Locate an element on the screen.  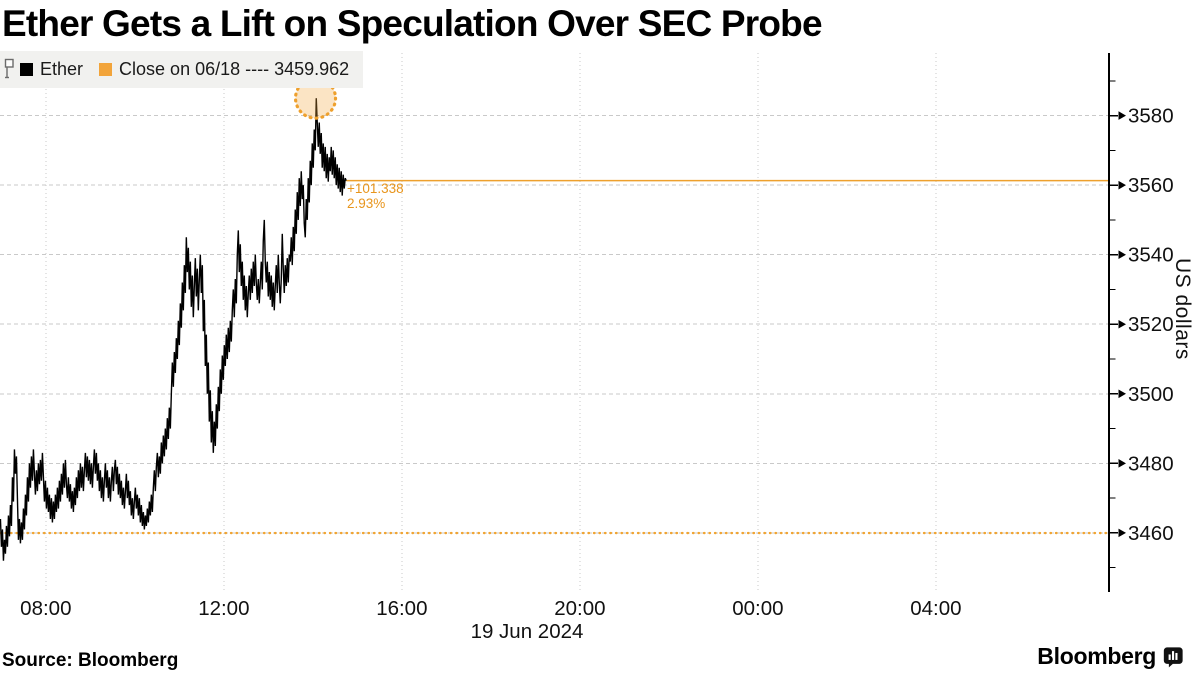
y-tick-label: 3460 is located at coordinates (1151, 533).